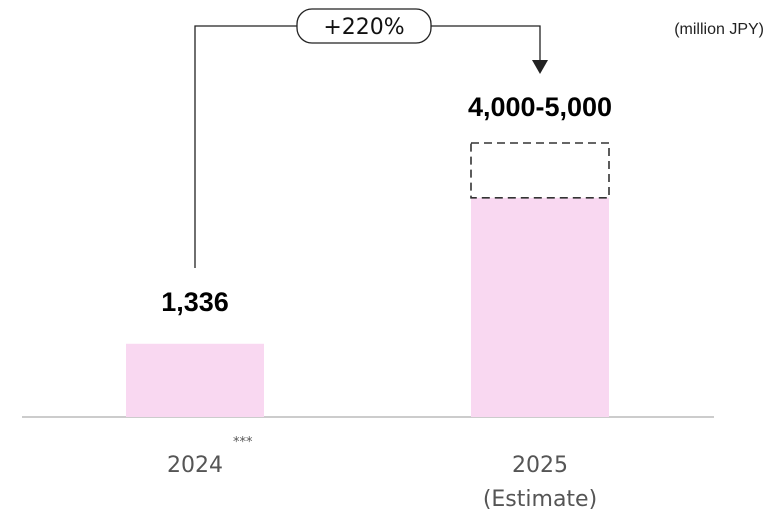  What do you see at coordinates (243, 442) in the screenshot?
I see `tick-footnote-2024: ***` at bounding box center [243, 442].